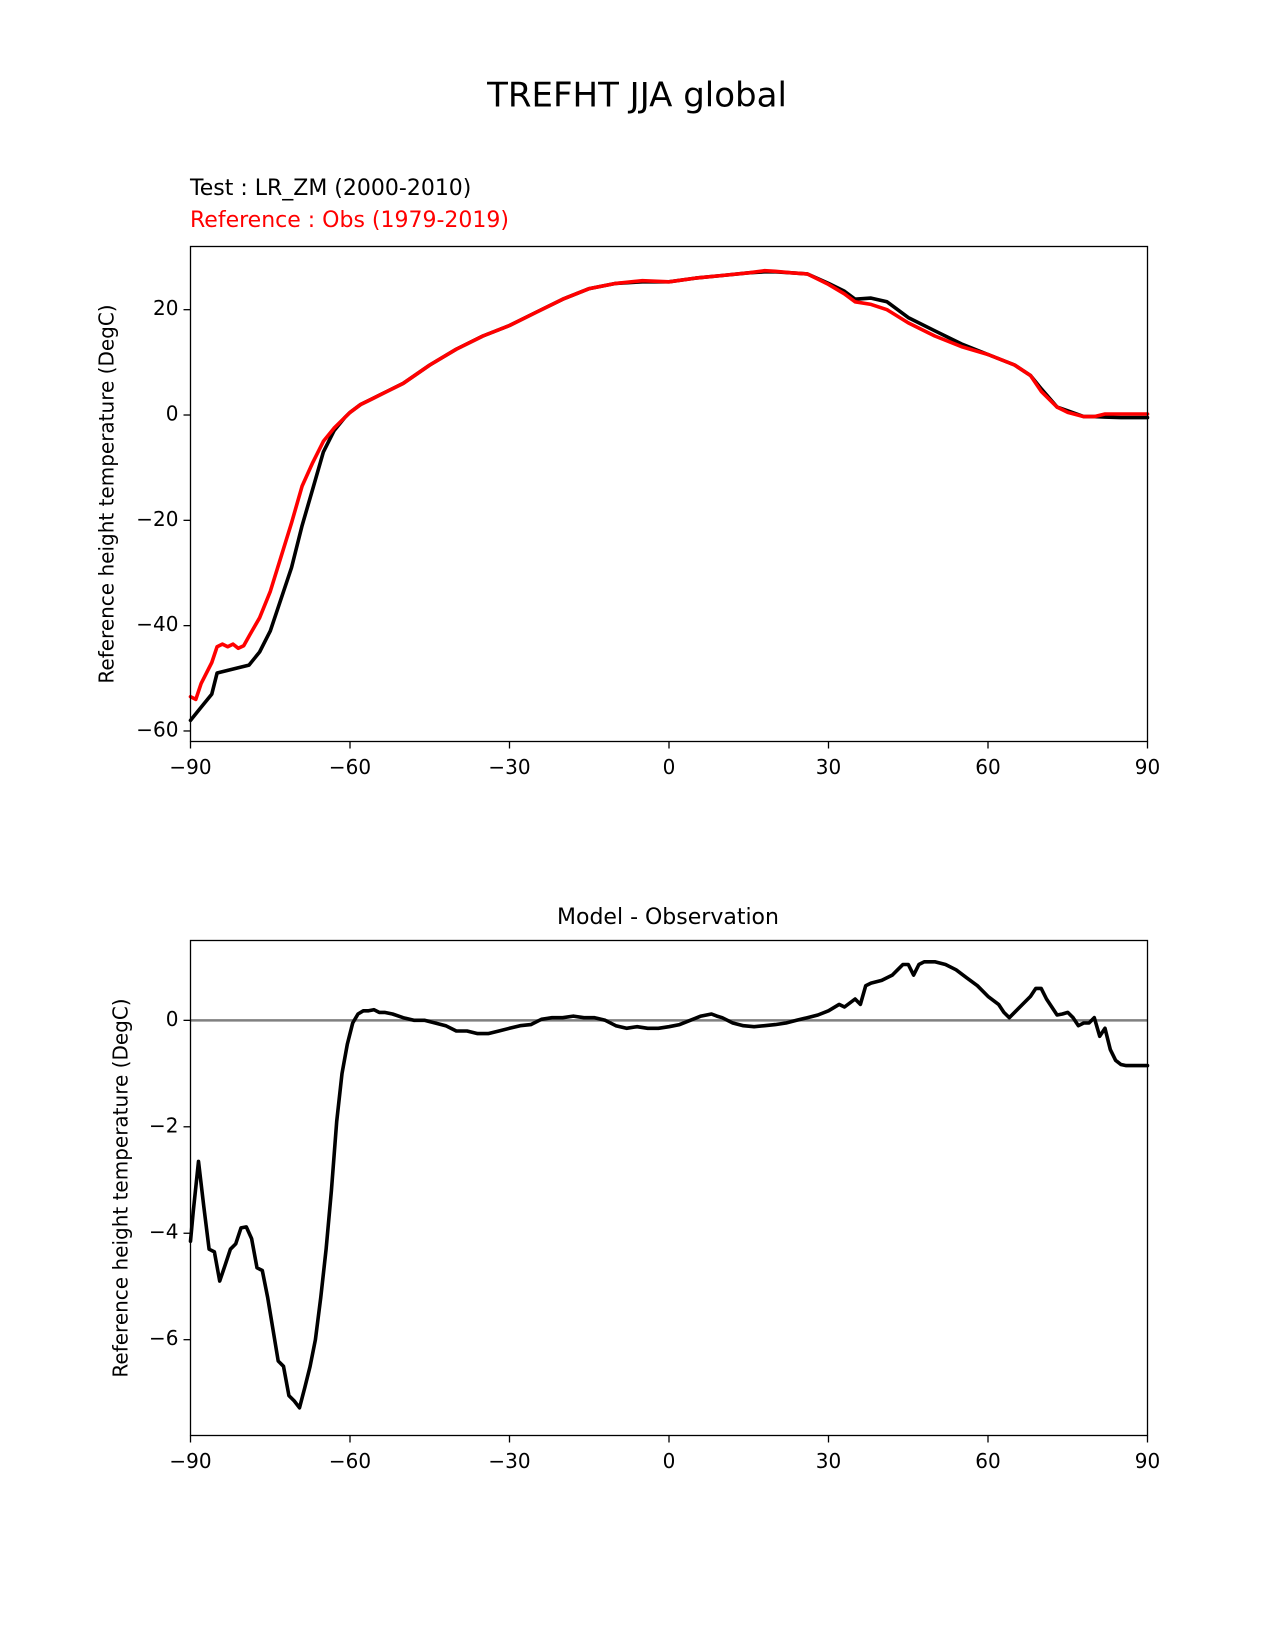 This screenshot has width=1275, height=1650. I want to click on top-y-tick-label: −60, so click(157, 729).